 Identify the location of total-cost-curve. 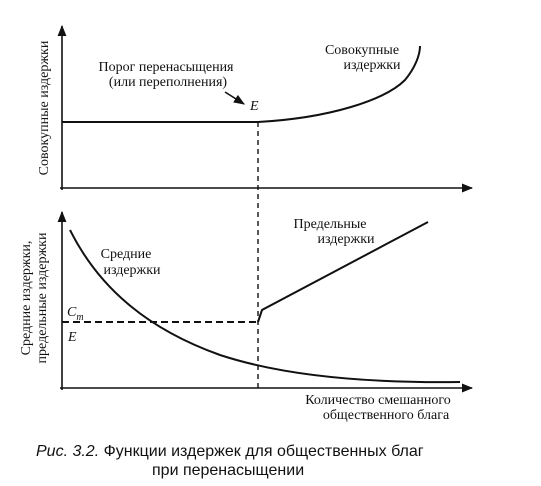
(241, 84).